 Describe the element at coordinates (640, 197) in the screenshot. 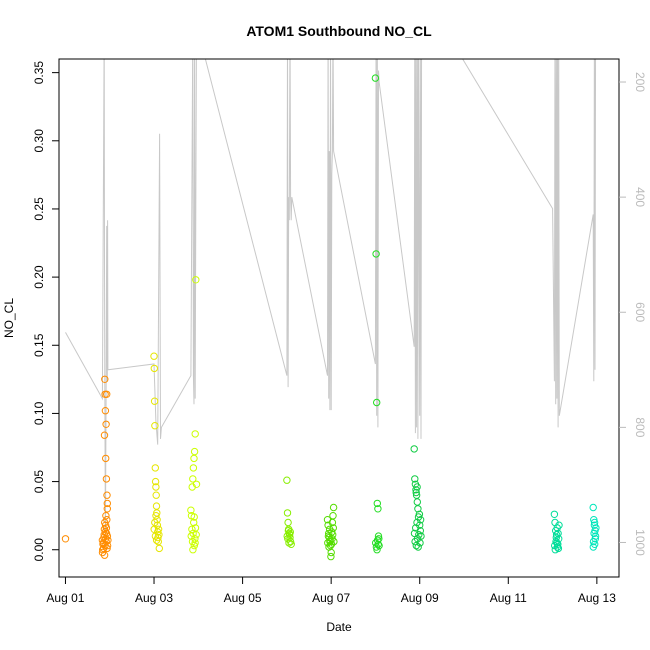

I see `y2-tick-label: 400` at that location.